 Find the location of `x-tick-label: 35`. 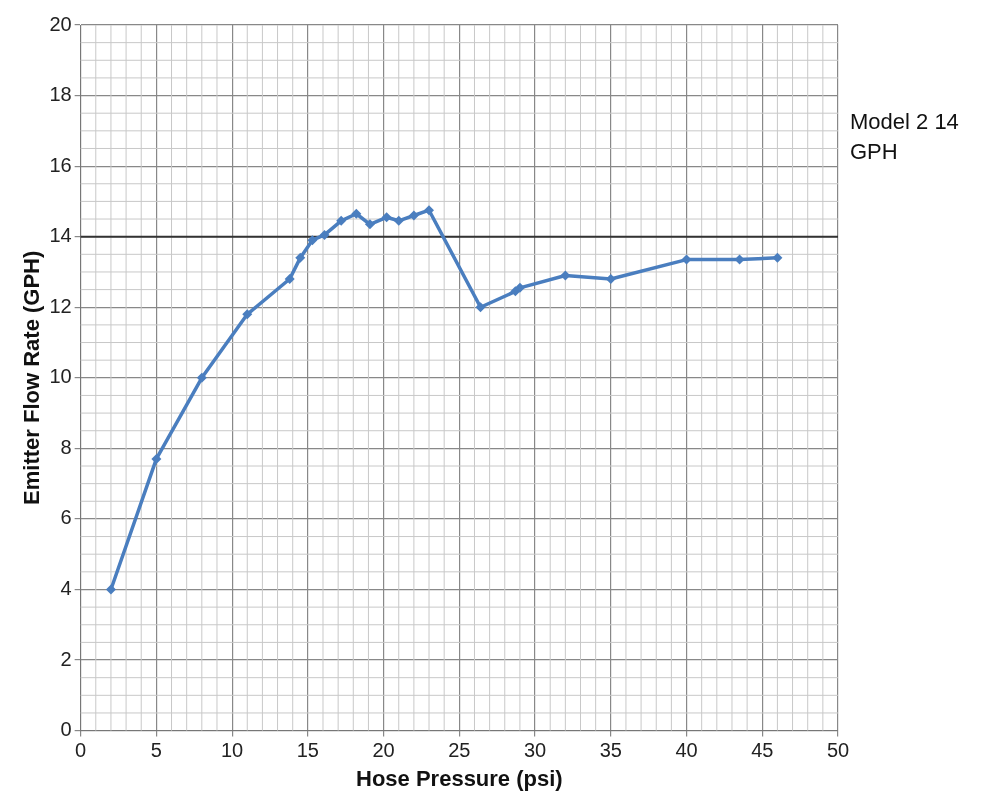

x-tick-label: 35 is located at coordinates (610, 750).